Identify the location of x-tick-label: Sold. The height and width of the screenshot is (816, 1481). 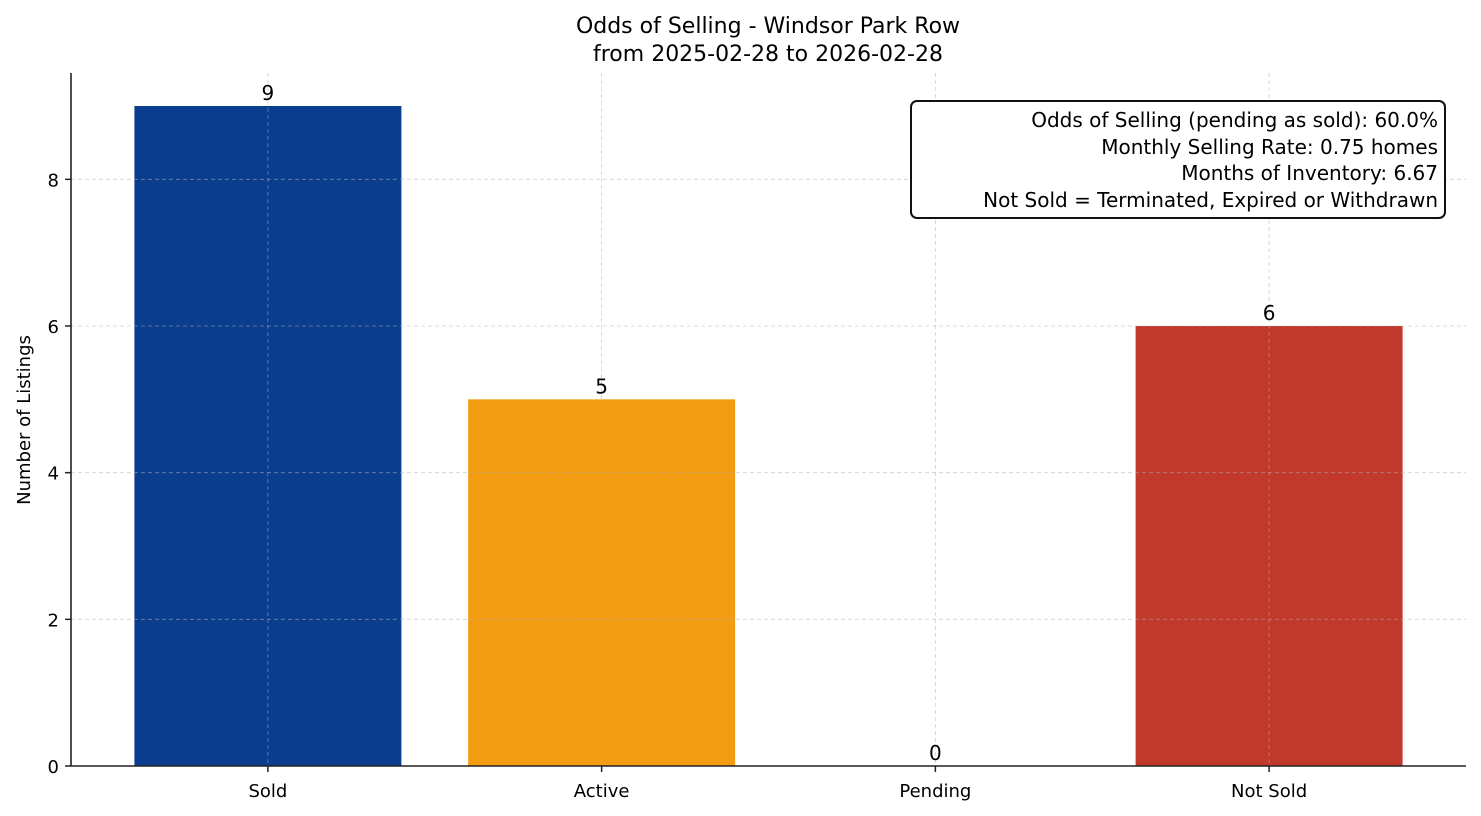
(267, 791).